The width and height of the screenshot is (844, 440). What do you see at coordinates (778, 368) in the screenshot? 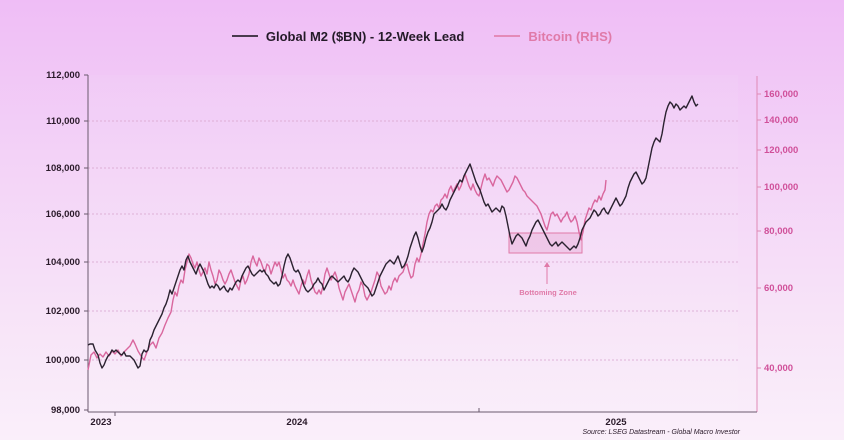
I see `right-tick-label: 40,000` at bounding box center [778, 368].